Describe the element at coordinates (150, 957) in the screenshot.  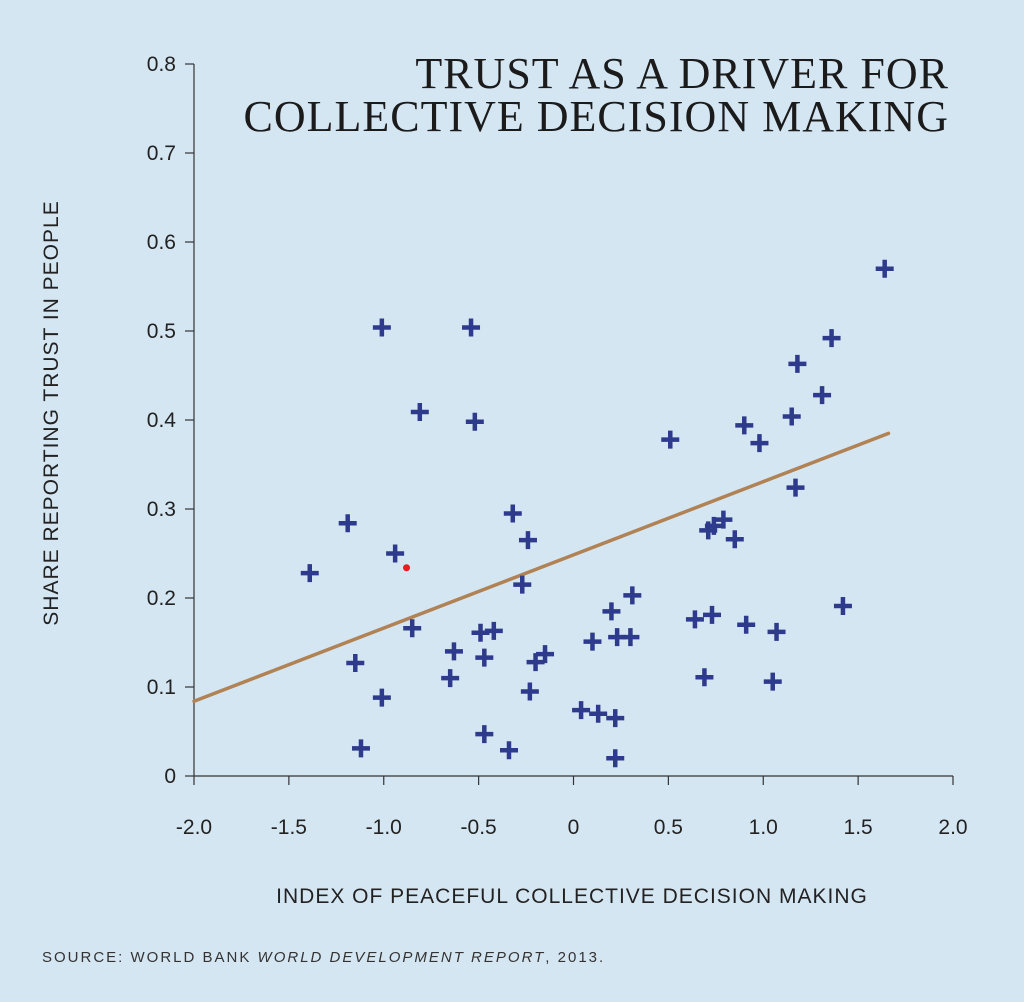
I see `source-prefix: SOURCE: WORLD BANK` at that location.